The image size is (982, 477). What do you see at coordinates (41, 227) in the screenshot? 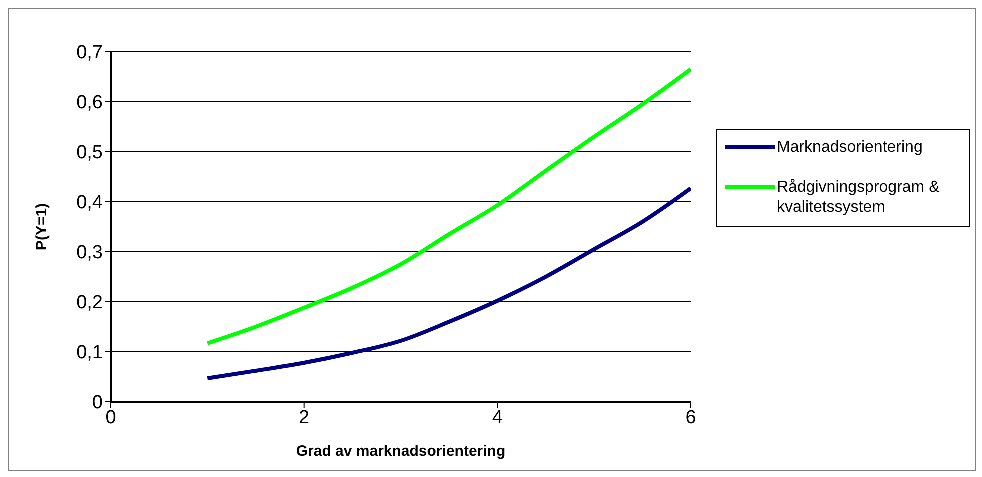
I see `y-axis-title: P(Y=1)` at bounding box center [41, 227].